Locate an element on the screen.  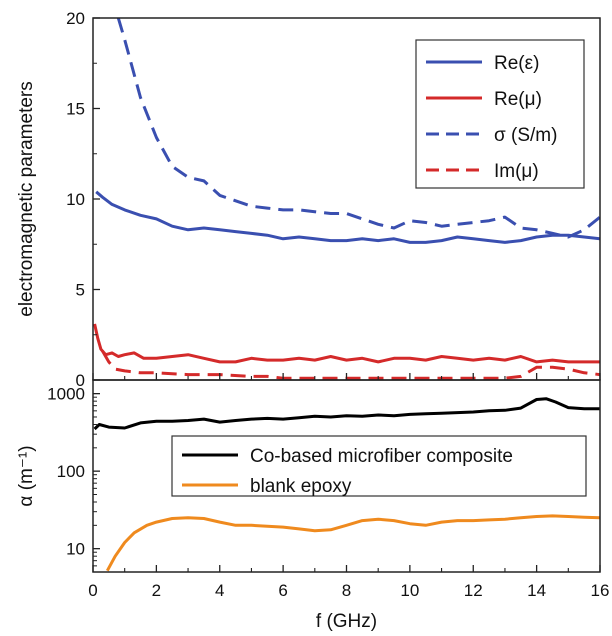
legend: Co-based microfiber composite blank epoxy is located at coordinates (379, 466).